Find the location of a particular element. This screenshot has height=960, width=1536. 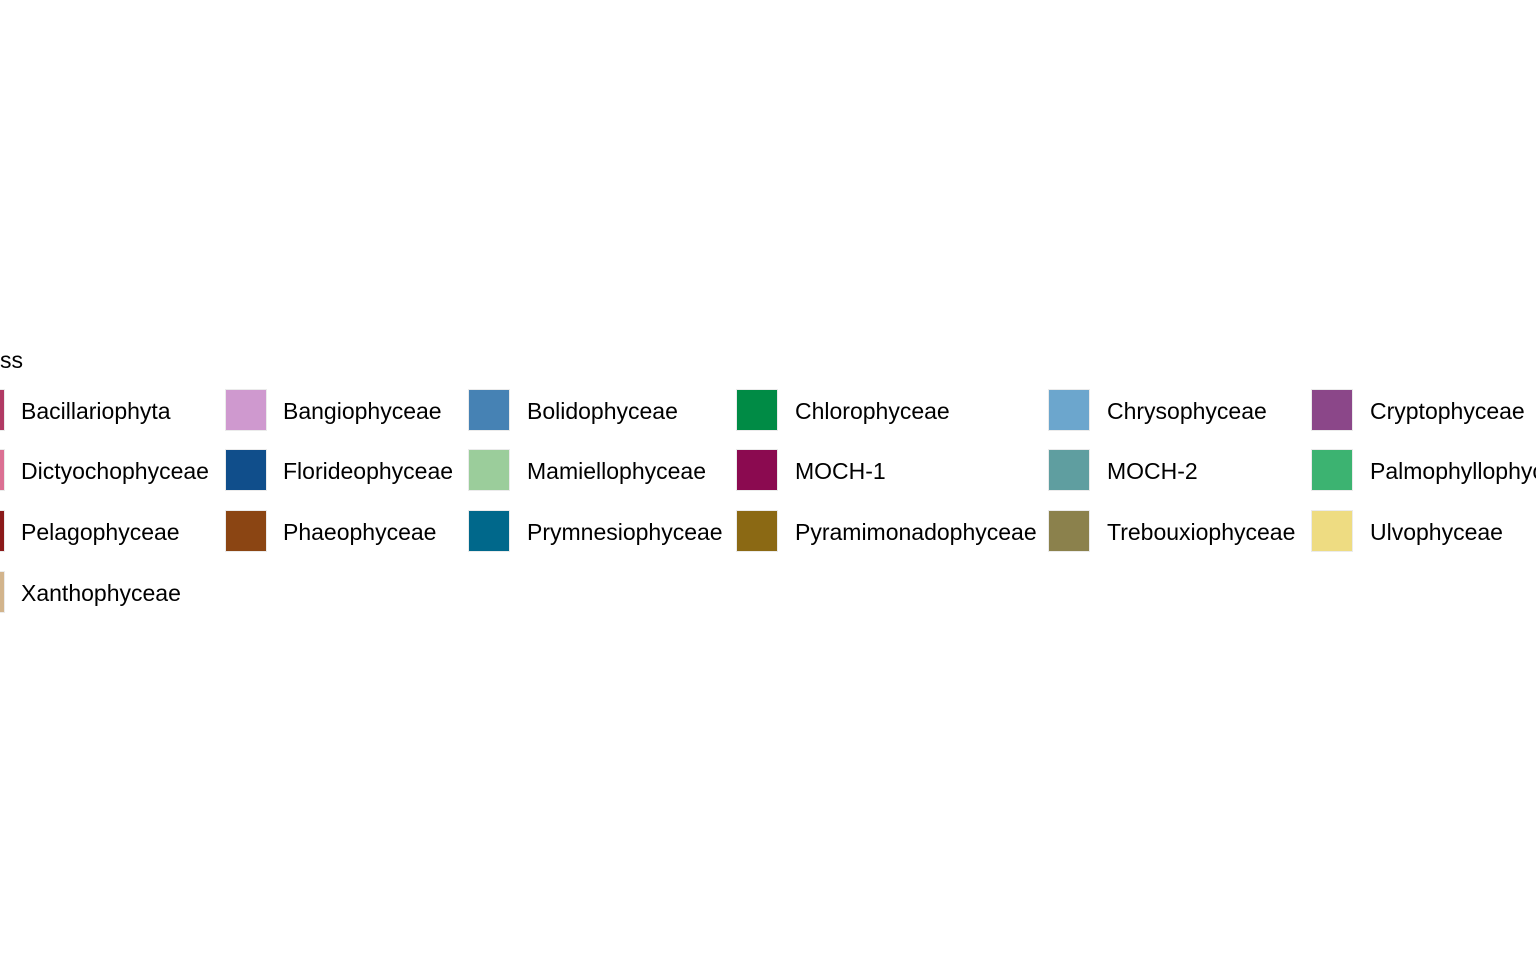

legend-label: Chrysophyceae is located at coordinates (1187, 411).